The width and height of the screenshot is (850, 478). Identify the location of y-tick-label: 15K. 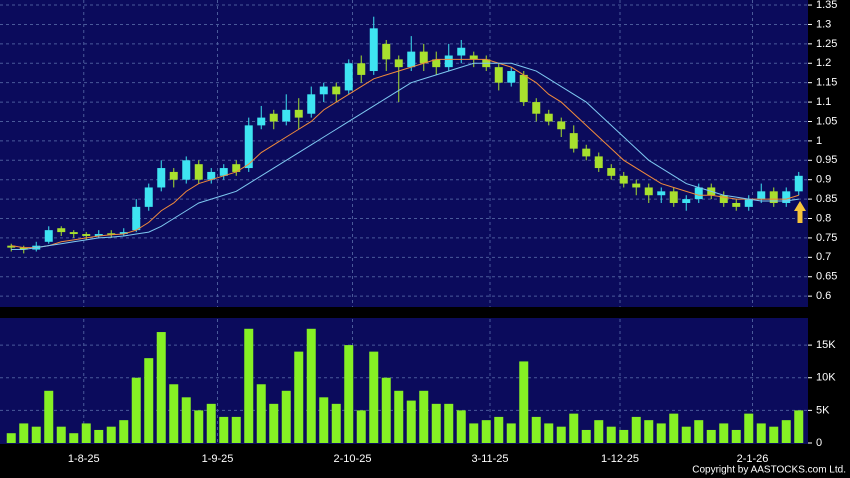
(826, 345).